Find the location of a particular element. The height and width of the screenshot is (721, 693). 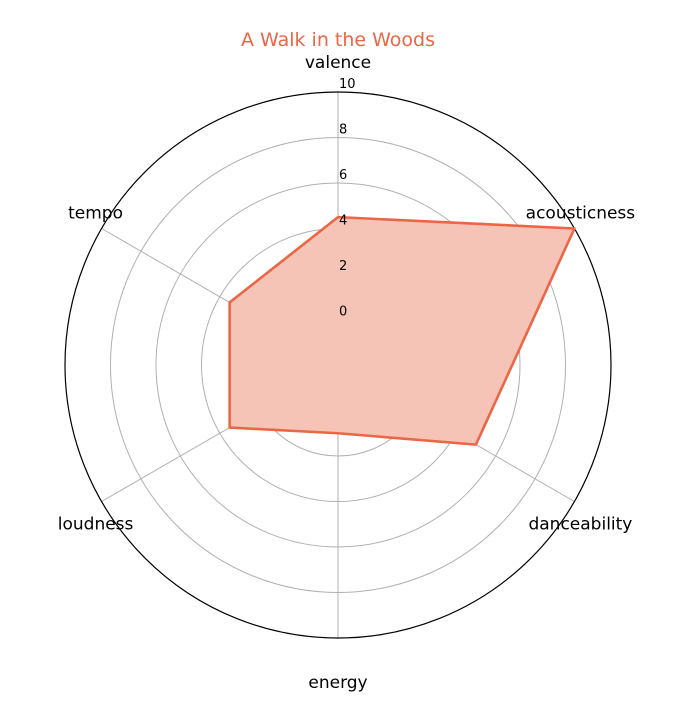

category-label-danceability: danceability is located at coordinates (580, 525).